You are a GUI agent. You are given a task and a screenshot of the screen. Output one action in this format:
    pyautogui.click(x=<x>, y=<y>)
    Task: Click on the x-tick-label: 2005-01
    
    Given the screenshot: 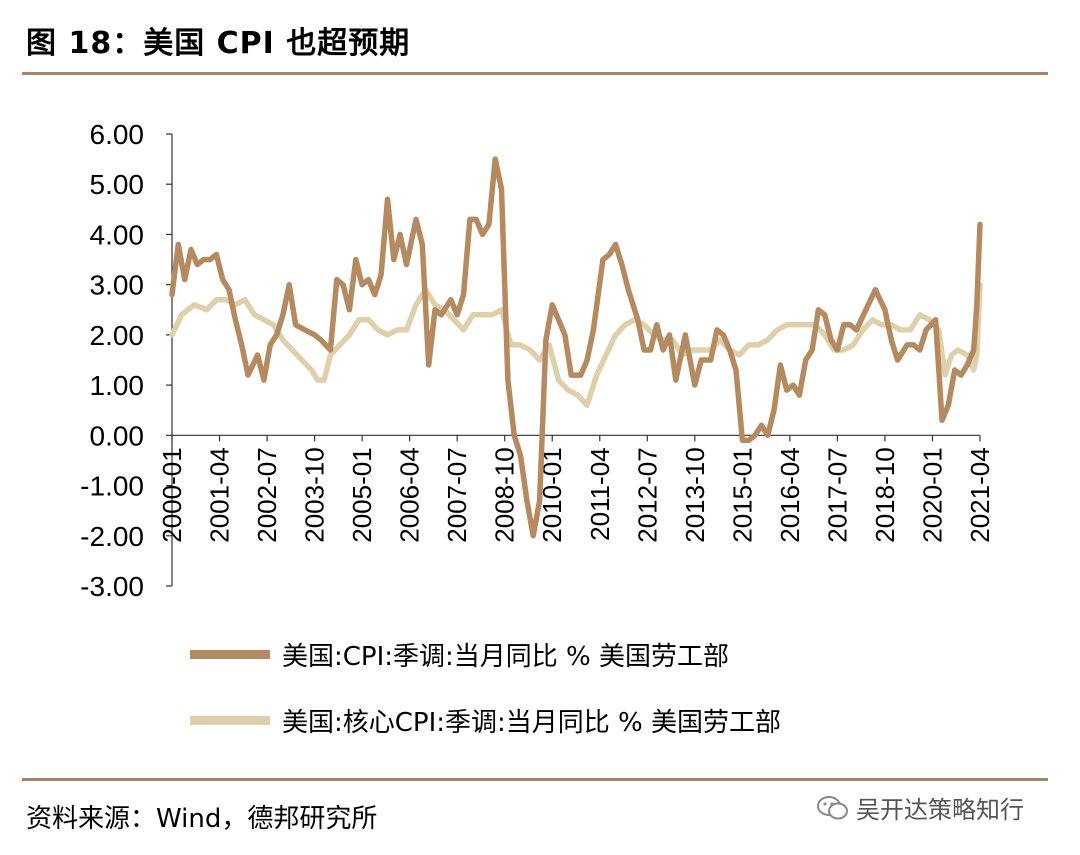 What is the action you would take?
    pyautogui.click(x=362, y=494)
    